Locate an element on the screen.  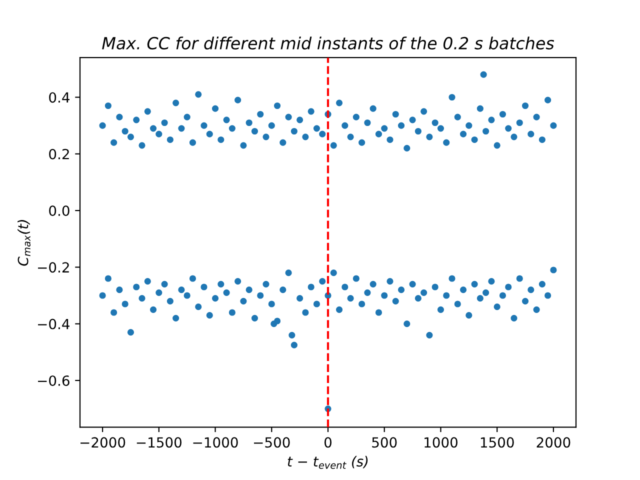
y-tick-label: 0.4 is located at coordinates (59, 97).